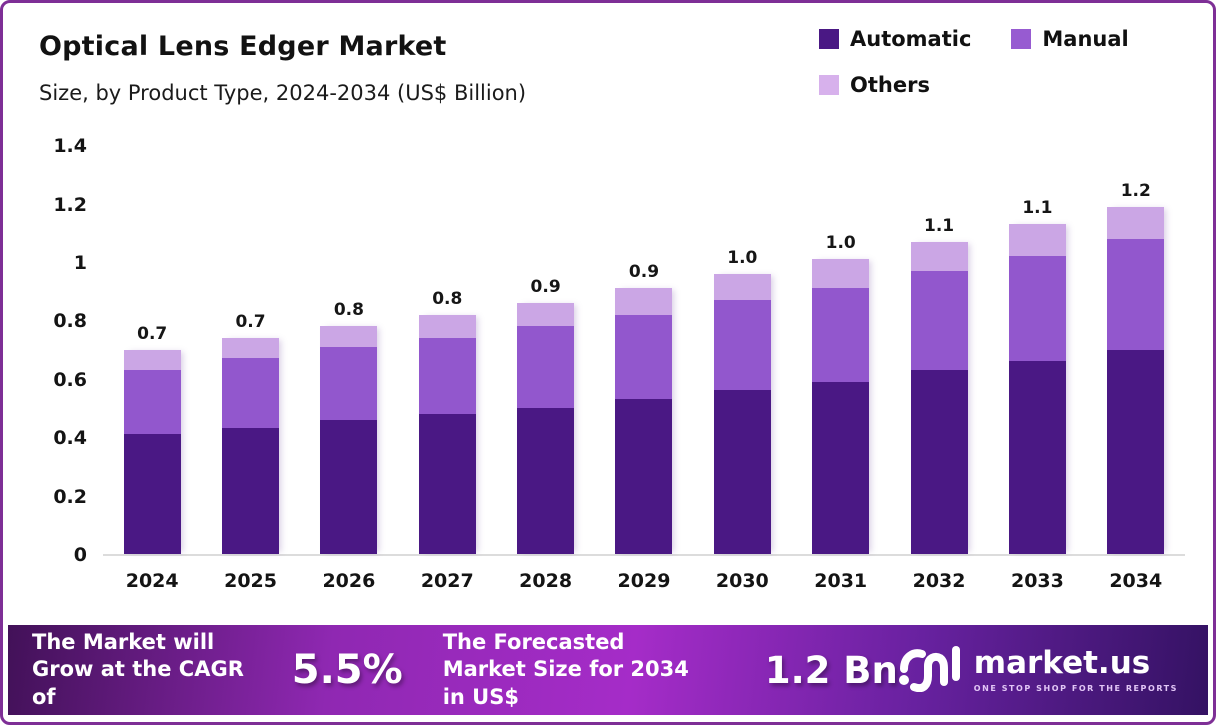 The image size is (1216, 725). Describe the element at coordinates (890, 85) in the screenshot. I see `legend-label-others: Others` at that location.